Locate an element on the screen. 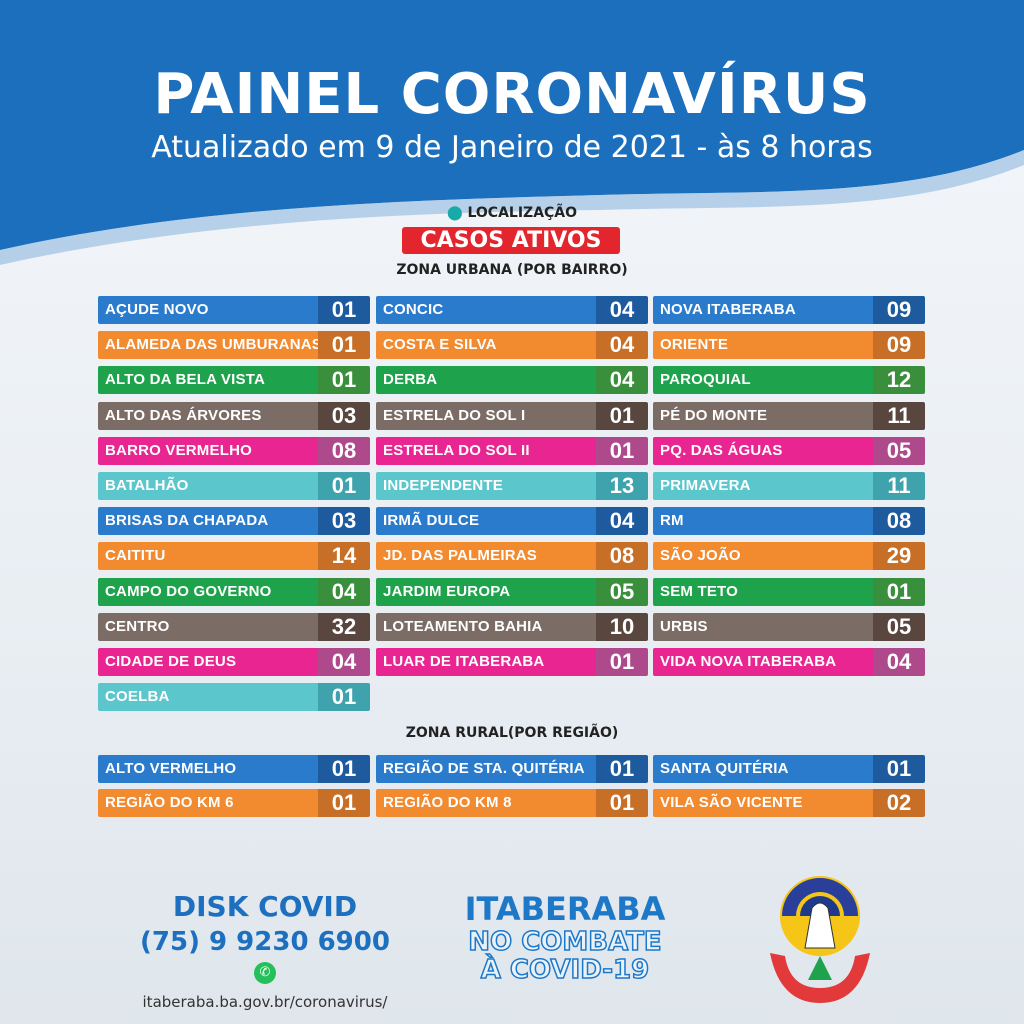 Image resolution: width=1024 pixels, height=1024 pixels. neighborhood-name: ORIENTE is located at coordinates (763, 345).